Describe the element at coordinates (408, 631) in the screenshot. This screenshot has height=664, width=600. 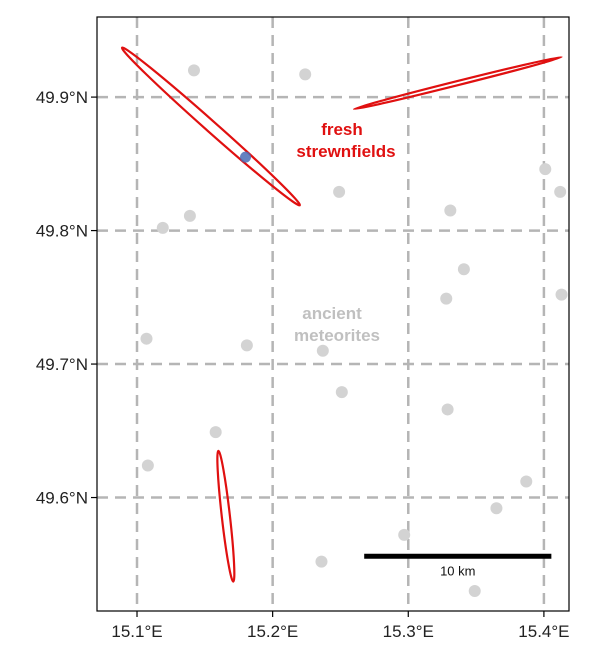
I see `x-tick-label: 15.3°E` at that location.